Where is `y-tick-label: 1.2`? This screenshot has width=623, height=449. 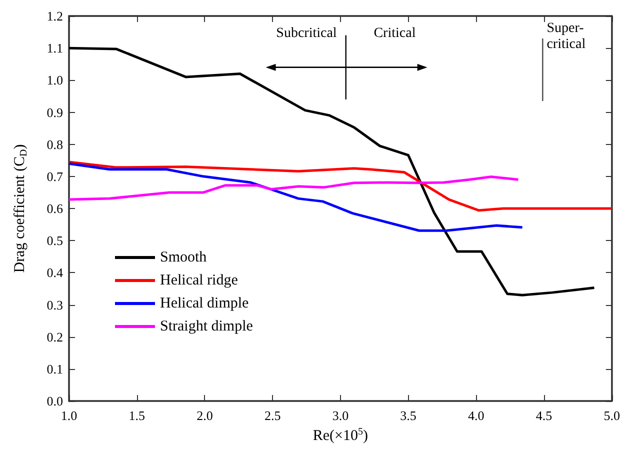 y-tick-label: 1.2 is located at coordinates (54, 16).